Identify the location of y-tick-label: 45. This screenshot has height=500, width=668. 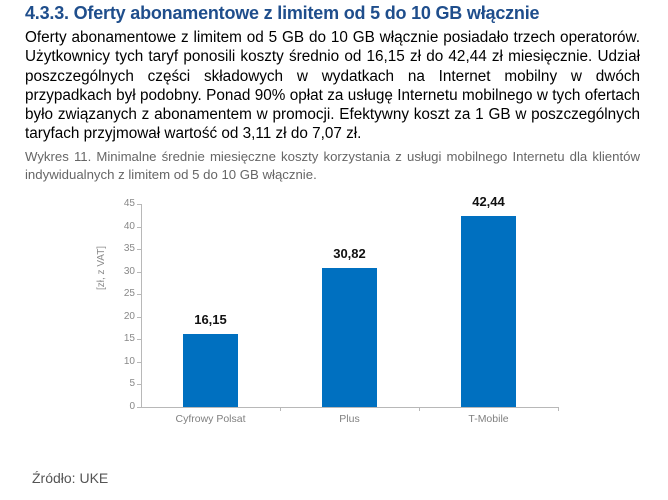
(129, 203).